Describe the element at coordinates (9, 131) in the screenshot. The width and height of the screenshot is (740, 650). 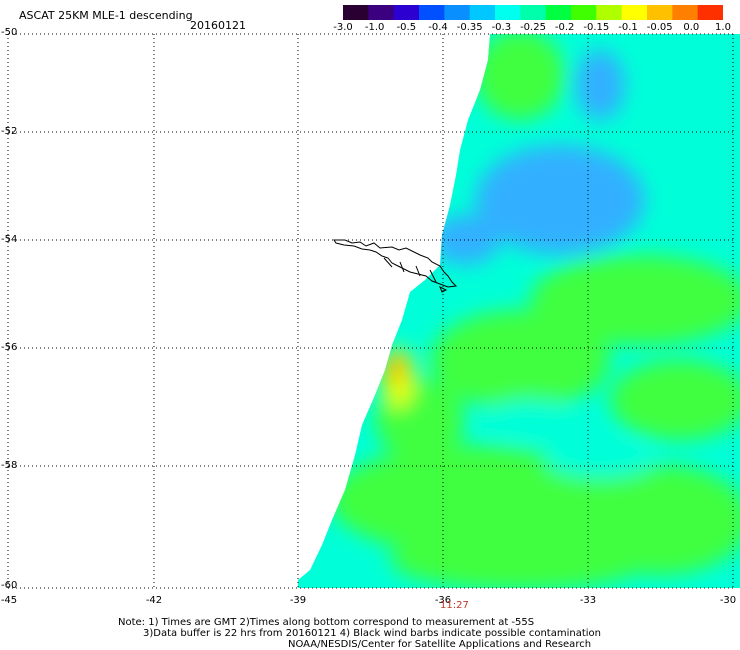
I see `lat-label: -52` at that location.